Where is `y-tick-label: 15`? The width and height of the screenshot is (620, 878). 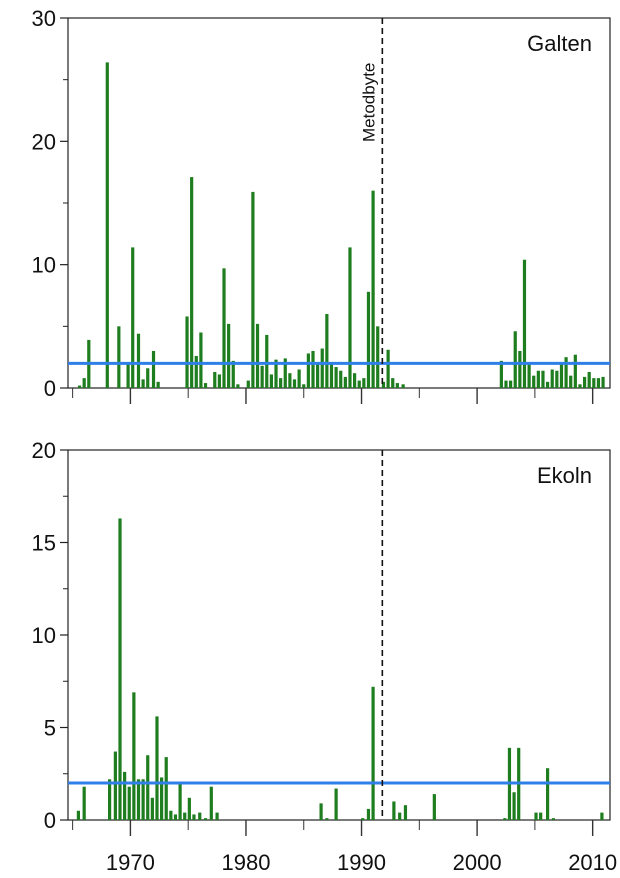 y-tick-label: 15 is located at coordinates (44, 543).